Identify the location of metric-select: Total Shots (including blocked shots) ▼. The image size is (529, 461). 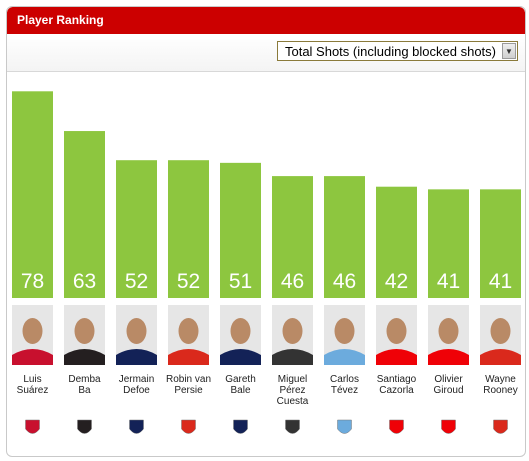
(397, 51).